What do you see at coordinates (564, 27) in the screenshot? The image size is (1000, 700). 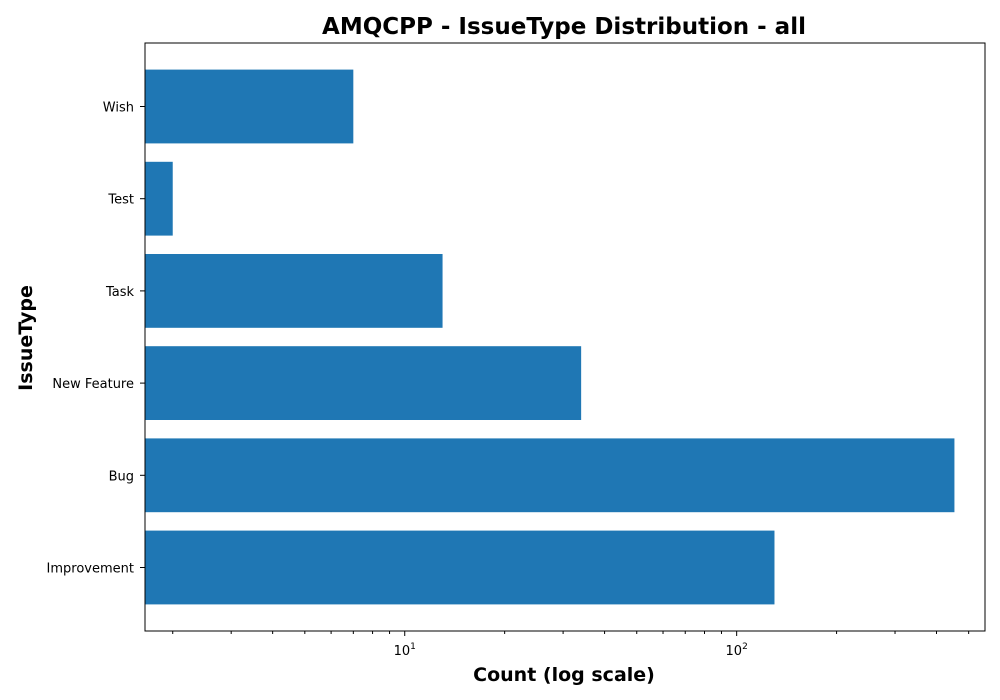 I see `chart-title: AMQCPP - IssueType Distribution - all` at bounding box center [564, 27].